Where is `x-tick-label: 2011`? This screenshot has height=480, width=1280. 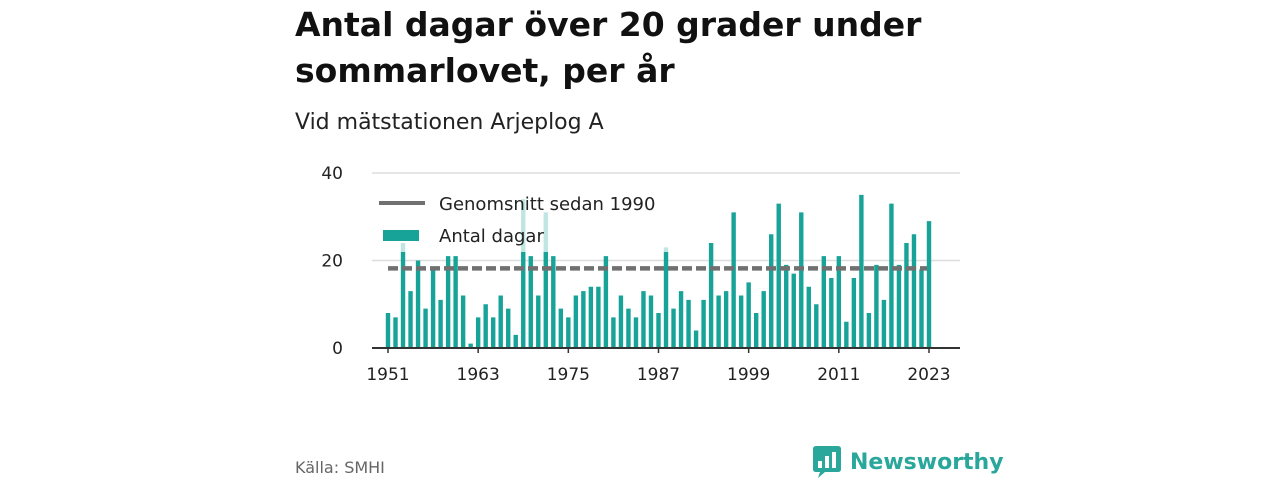 x-tick-label: 2011 is located at coordinates (838, 375).